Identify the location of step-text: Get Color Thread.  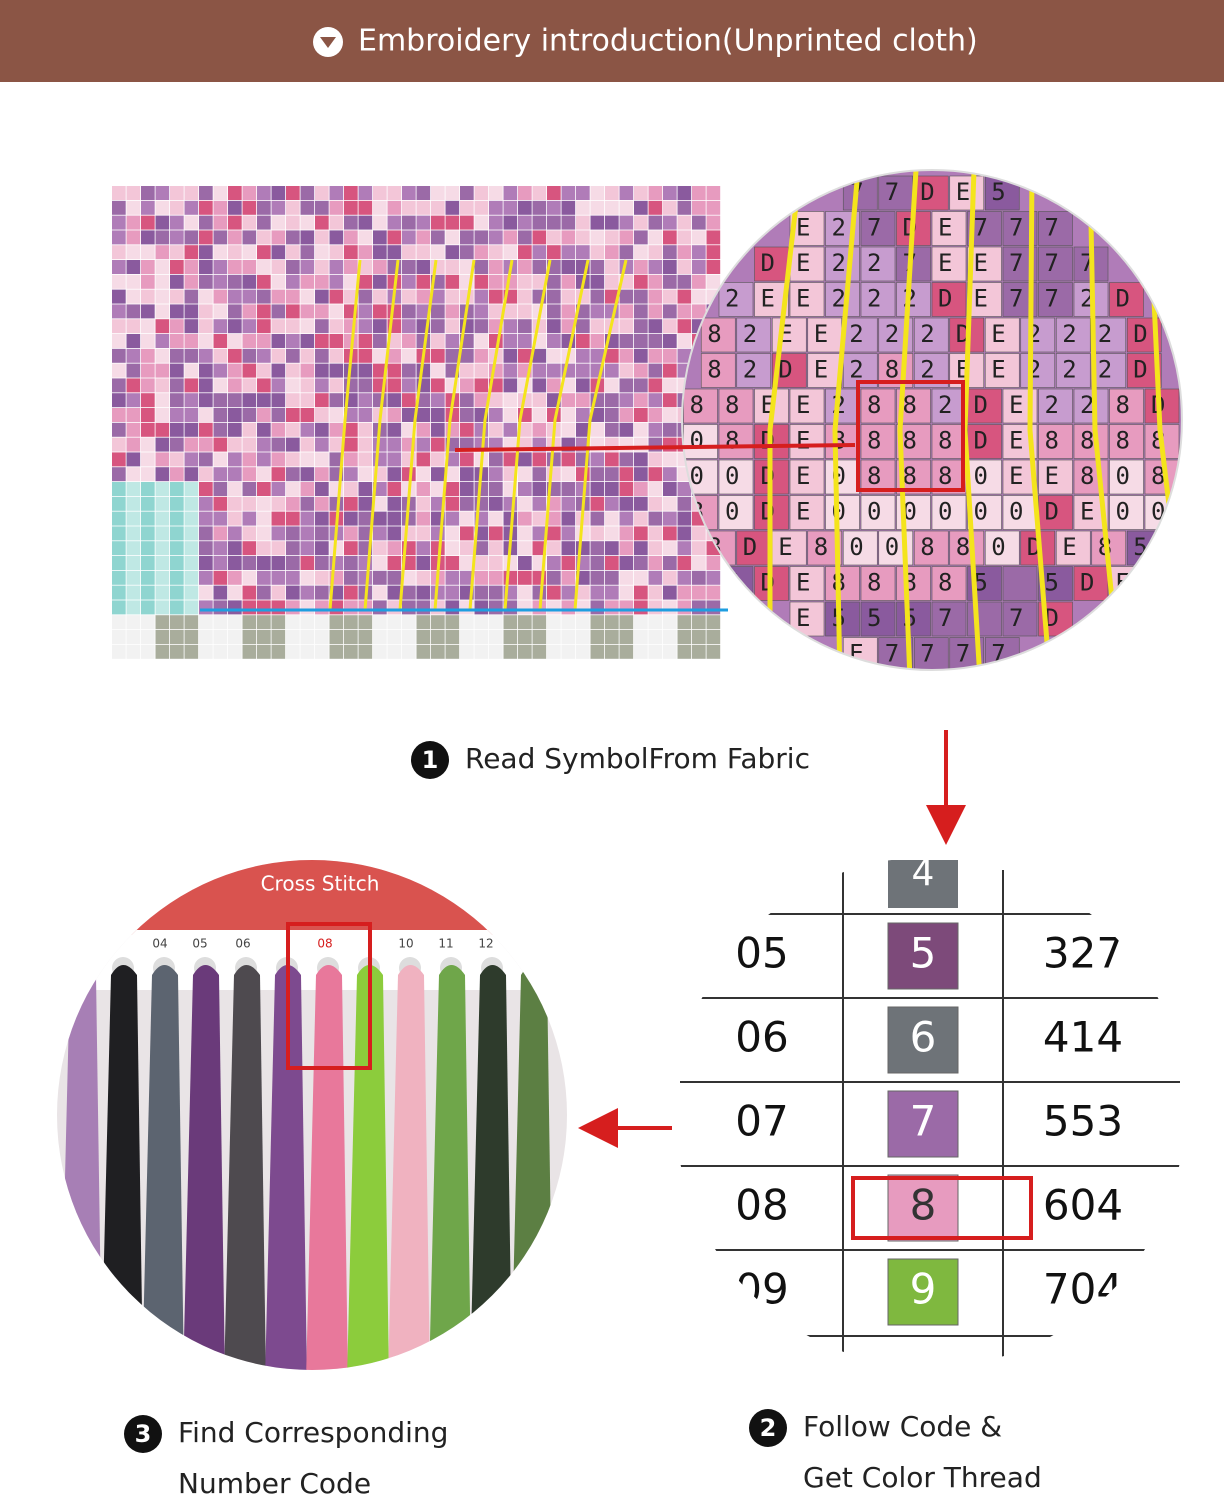
(922, 1477).